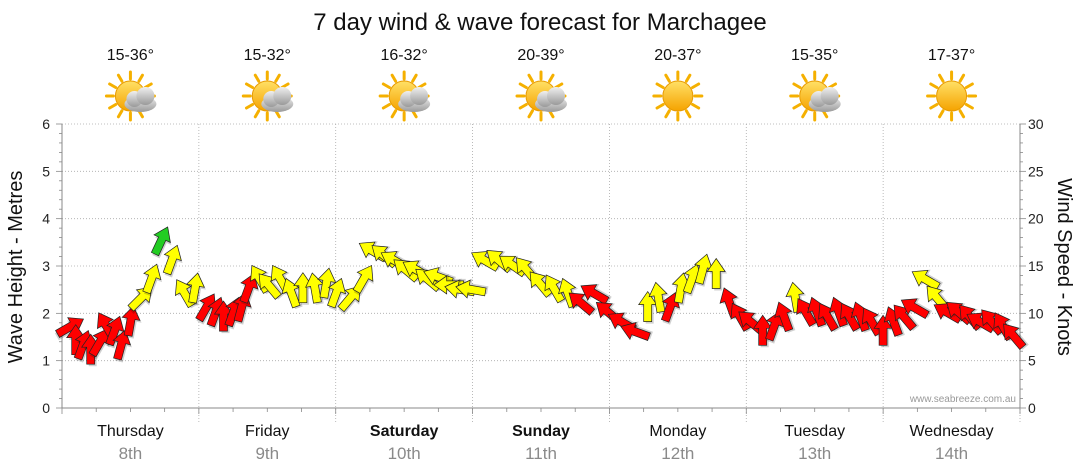  I want to click on watermark: www.seabreeze.com.au, so click(962, 399).